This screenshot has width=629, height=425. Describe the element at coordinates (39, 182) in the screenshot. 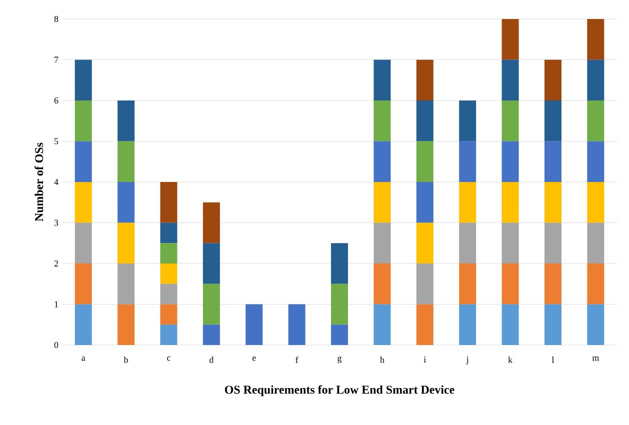

I see `y-axis-title: Number of OSs` at that location.